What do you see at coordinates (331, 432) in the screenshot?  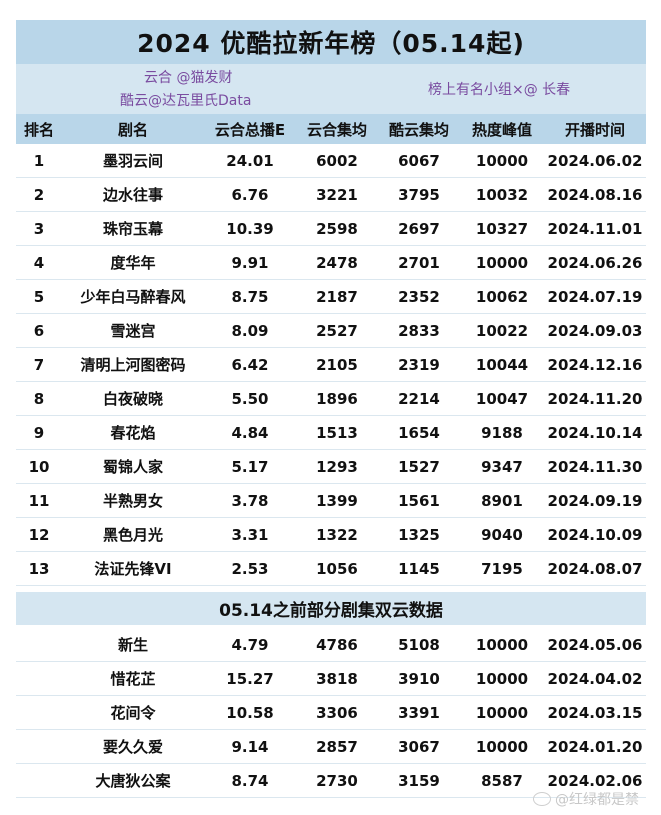 I see `table-row: 9 春花焰 4.84 1513 1654 9188 2024.10.14` at bounding box center [331, 432].